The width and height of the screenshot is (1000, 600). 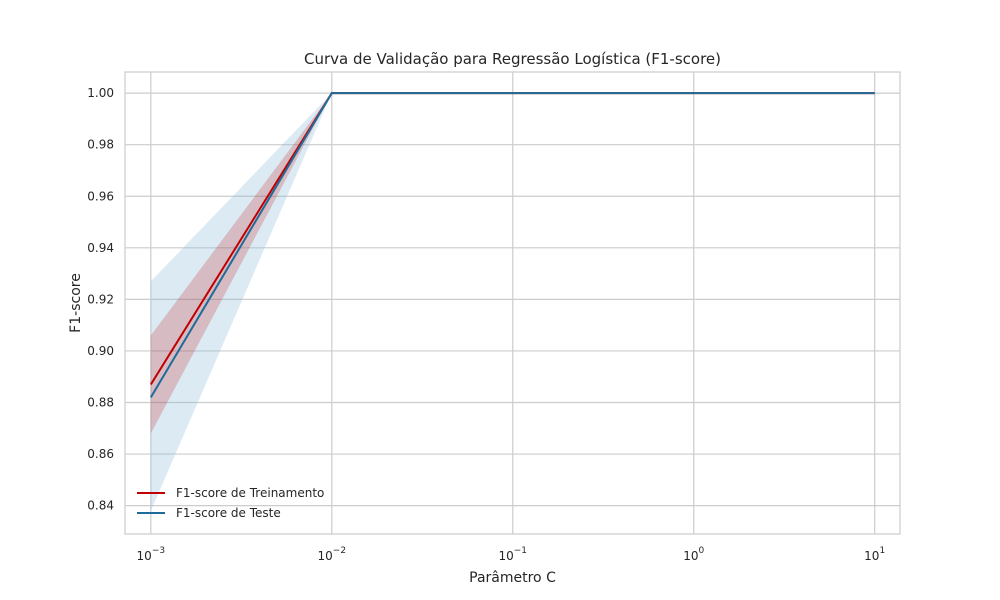 I want to click on x-tick-label: 10⁻¹, so click(x=512, y=554).